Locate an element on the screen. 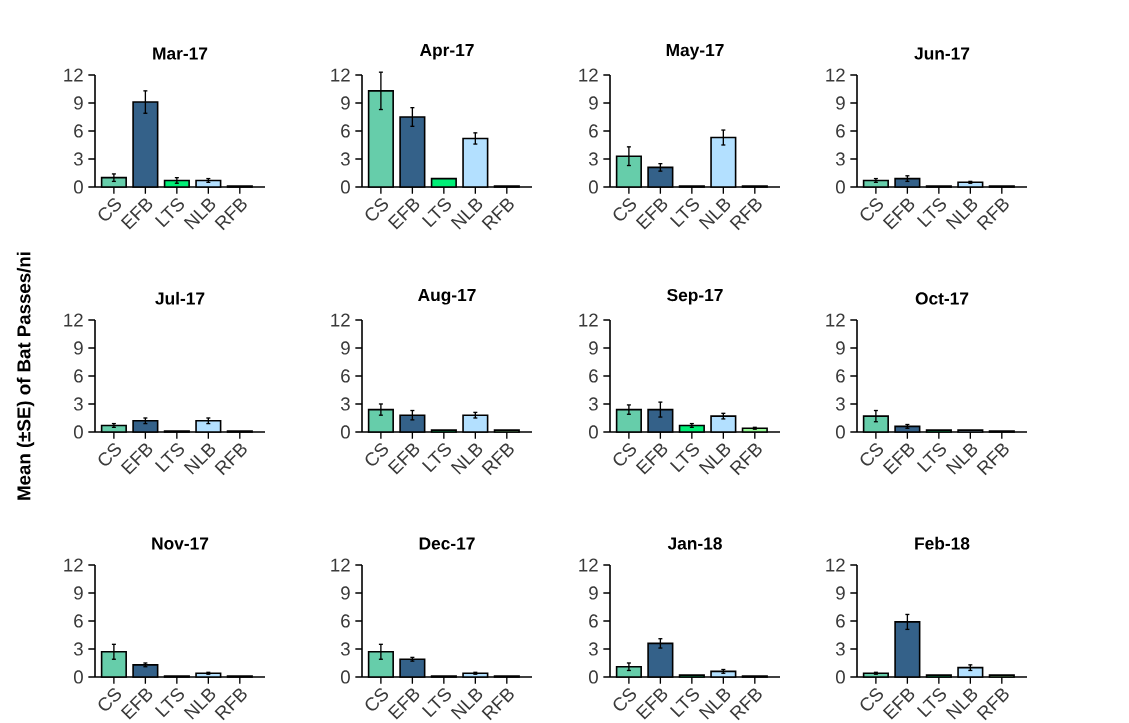  chart-title: Jul-17 is located at coordinates (180, 298).